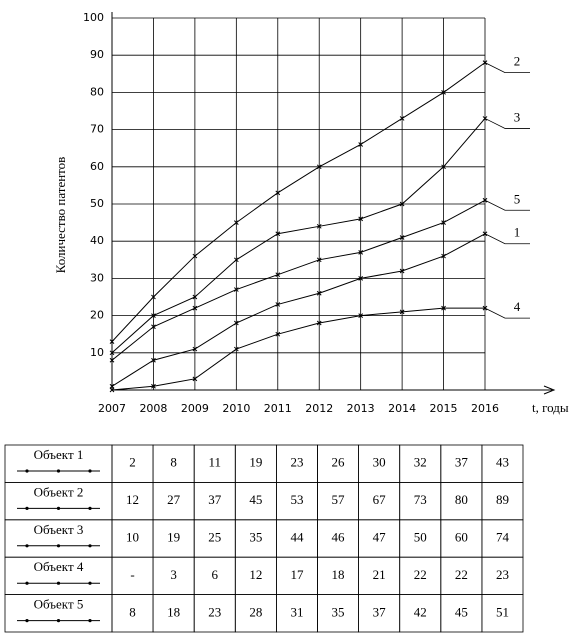 The height and width of the screenshot is (636, 586). I want to click on x-tick-label: 2013, so click(361, 408).